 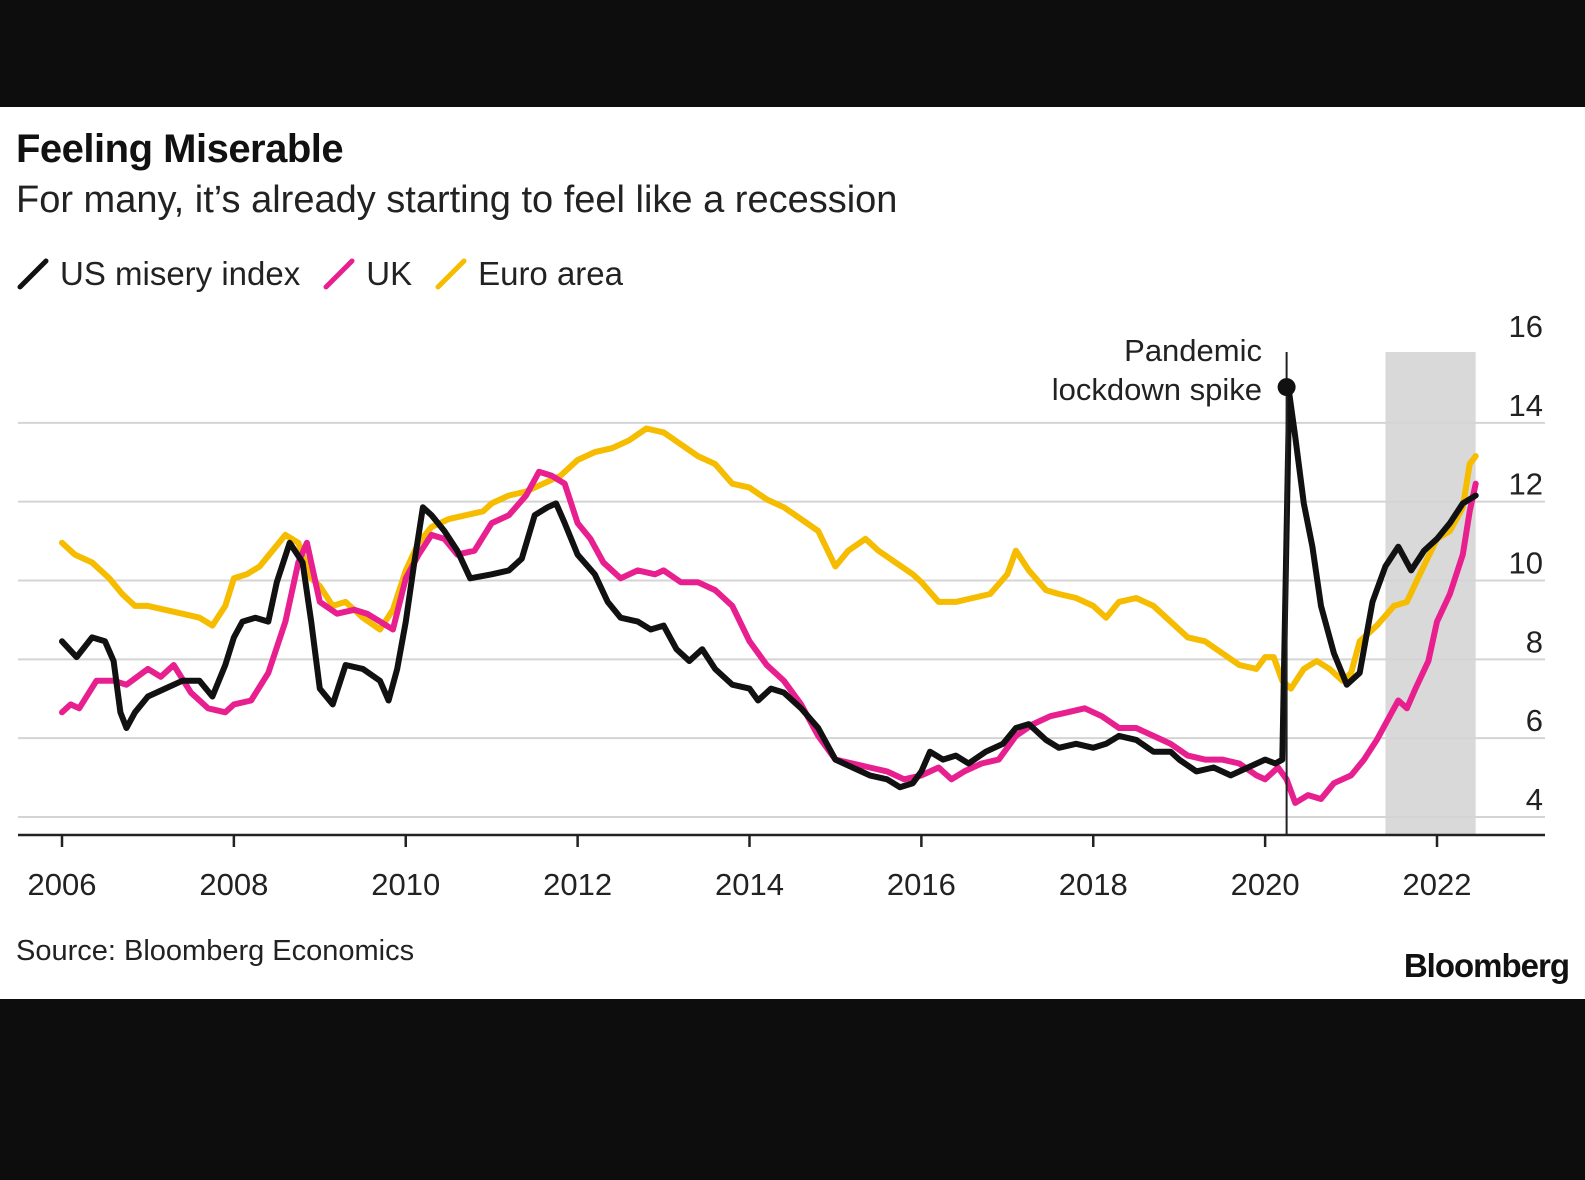 I want to click on legend-label-euro: Euro area, so click(x=551, y=273).